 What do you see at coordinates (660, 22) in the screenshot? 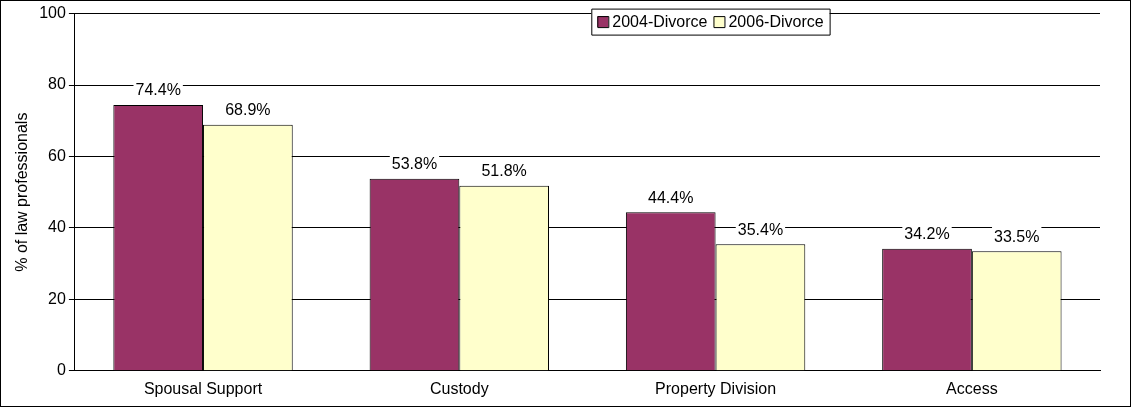
I see `legend-label: 2004-Divorce` at bounding box center [660, 22].